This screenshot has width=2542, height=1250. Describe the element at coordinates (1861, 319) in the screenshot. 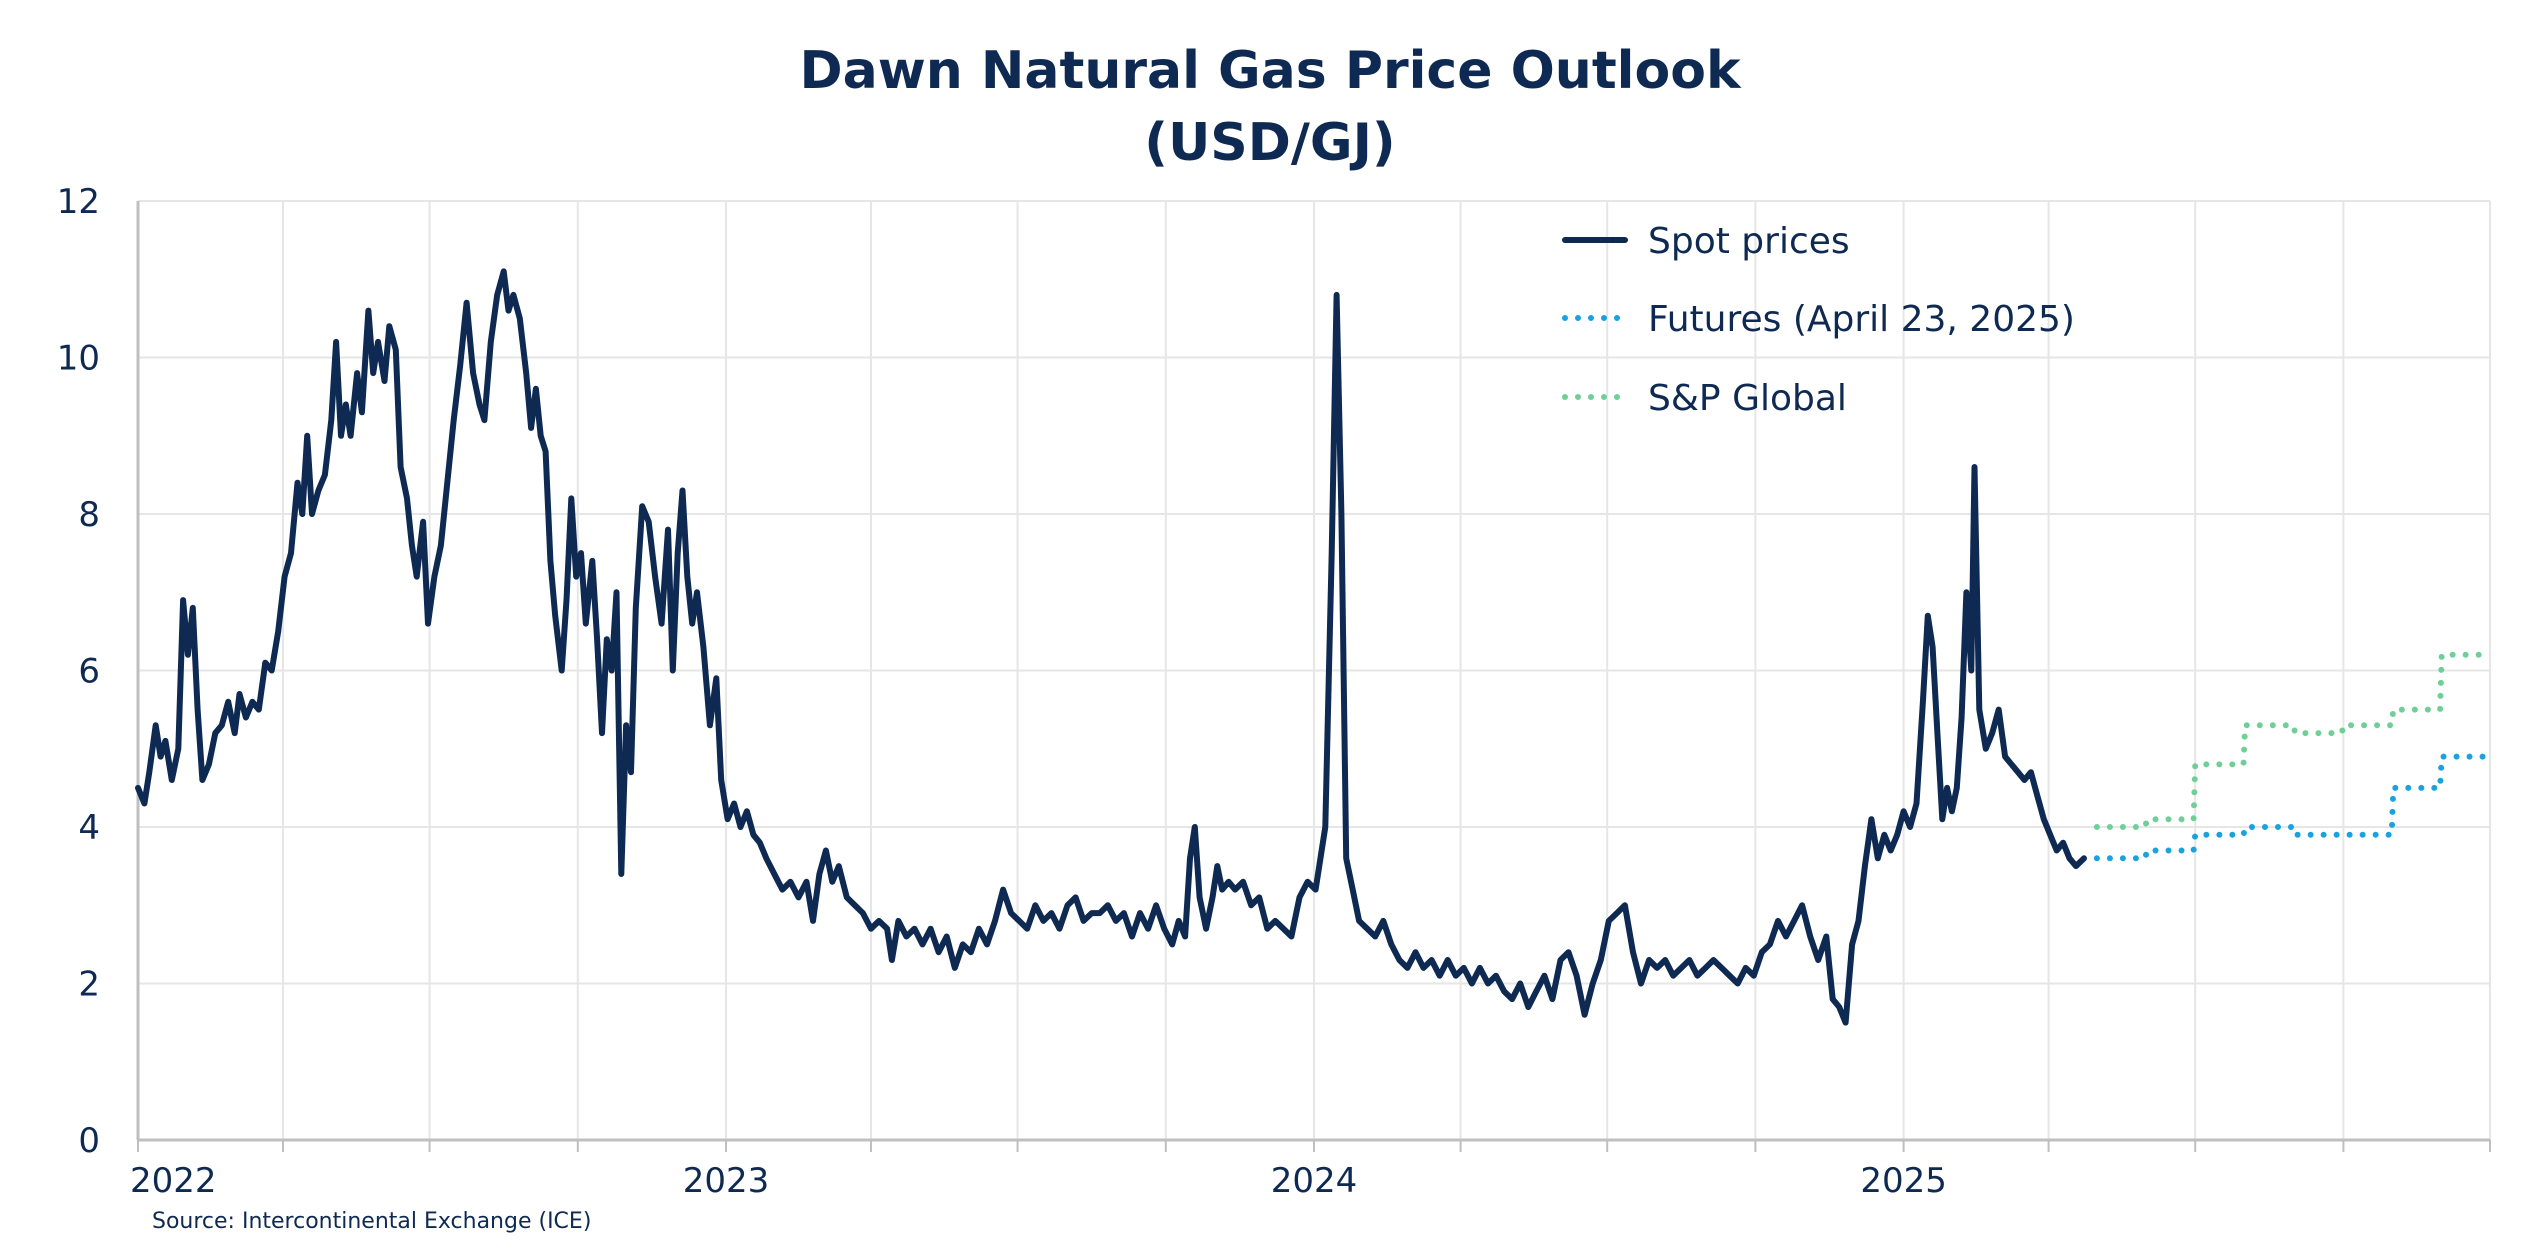

I see `legend-label-futures: Futures (April 23, 2025)` at that location.